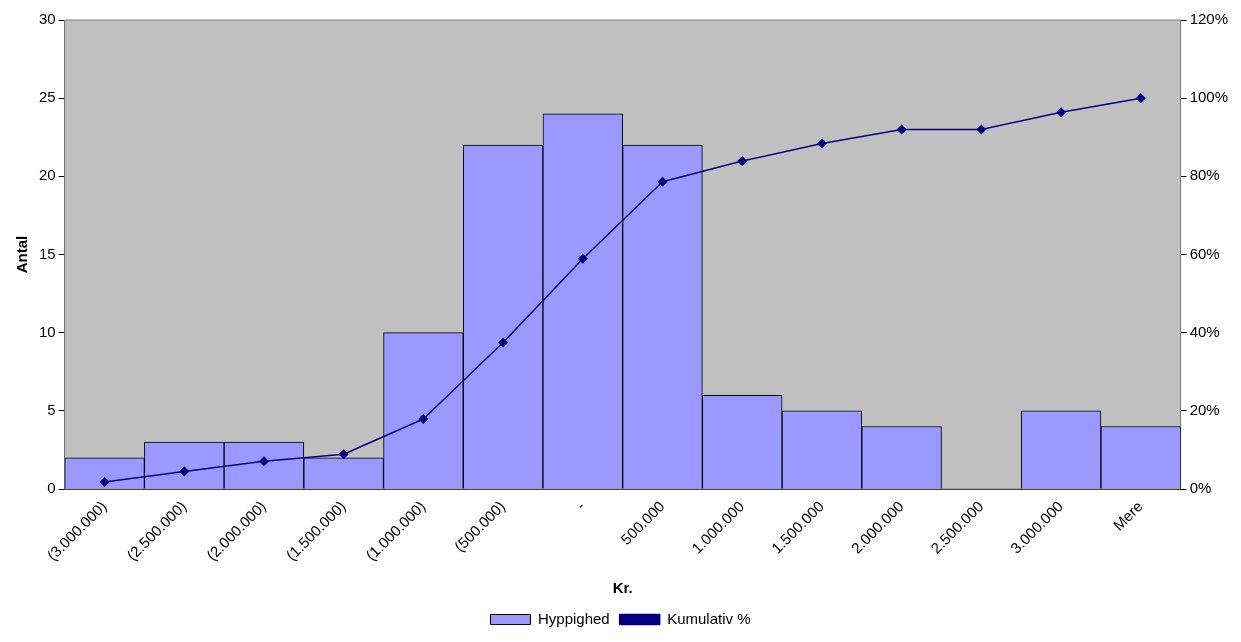 This screenshot has height=642, width=1241. What do you see at coordinates (1209, 97) in the screenshot?
I see `y2-tick-label: 100%` at bounding box center [1209, 97].